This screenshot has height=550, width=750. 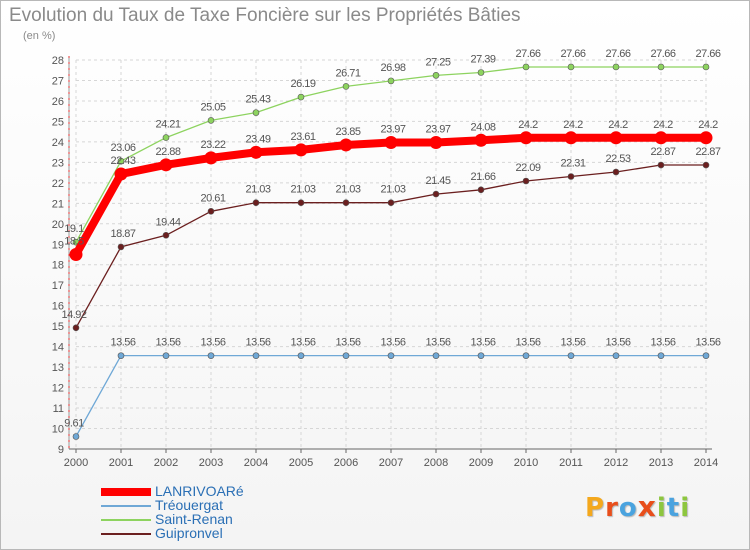 I want to click on logo-letter: r, so click(x=612, y=508).